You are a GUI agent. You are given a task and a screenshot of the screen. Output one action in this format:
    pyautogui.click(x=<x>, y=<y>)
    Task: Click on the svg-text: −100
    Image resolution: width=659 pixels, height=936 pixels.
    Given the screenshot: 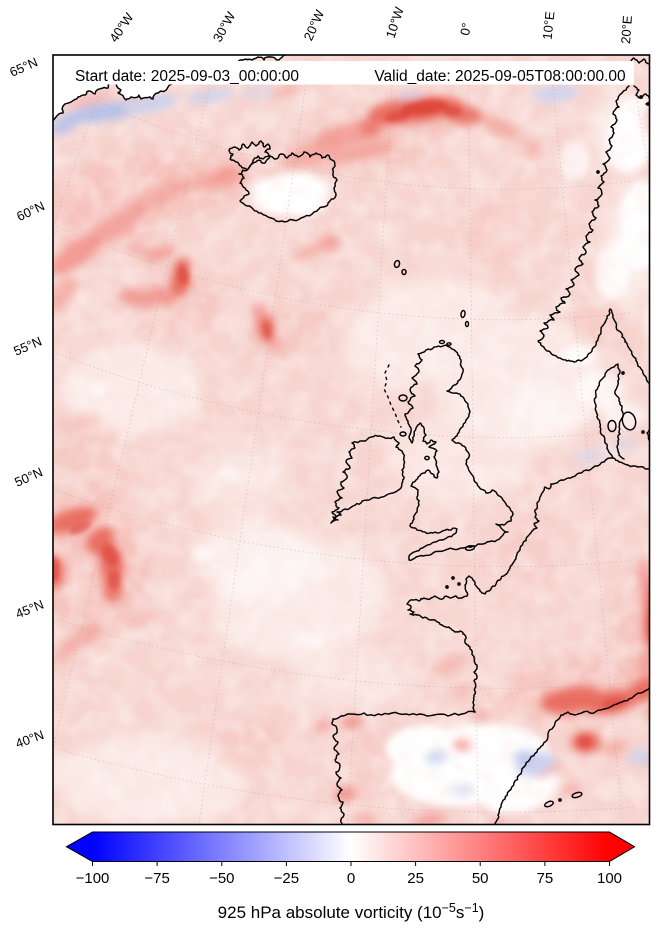 What is the action you would take?
    pyautogui.click(x=93, y=878)
    